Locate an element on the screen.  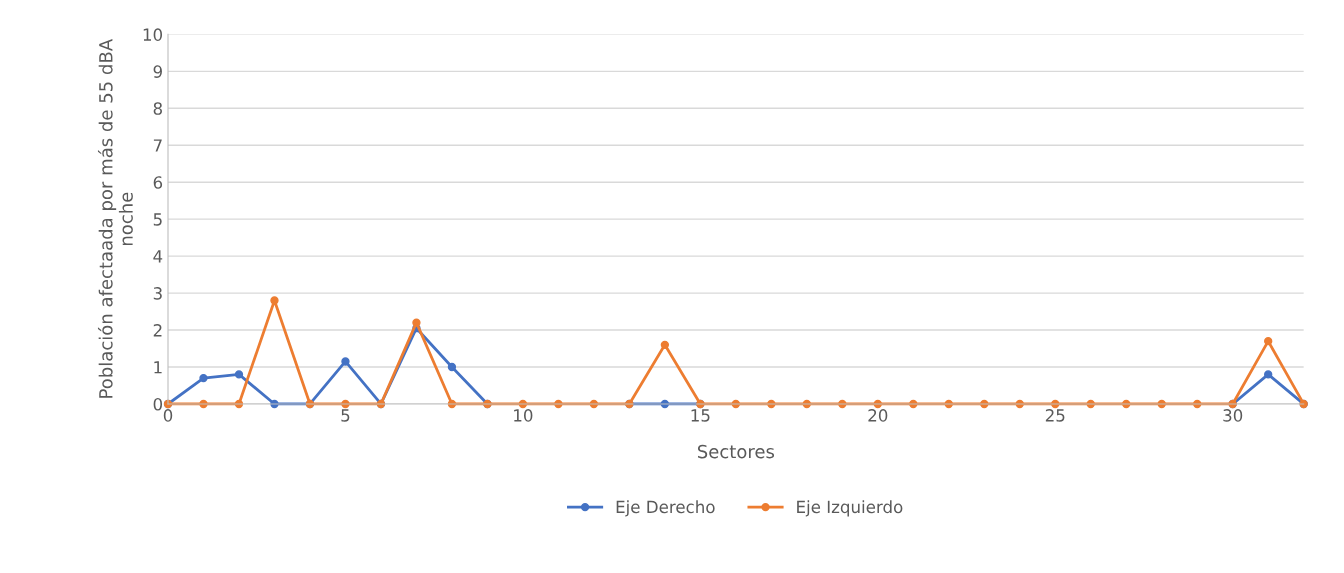
y-tick-label: 4 is located at coordinates (158, 256).